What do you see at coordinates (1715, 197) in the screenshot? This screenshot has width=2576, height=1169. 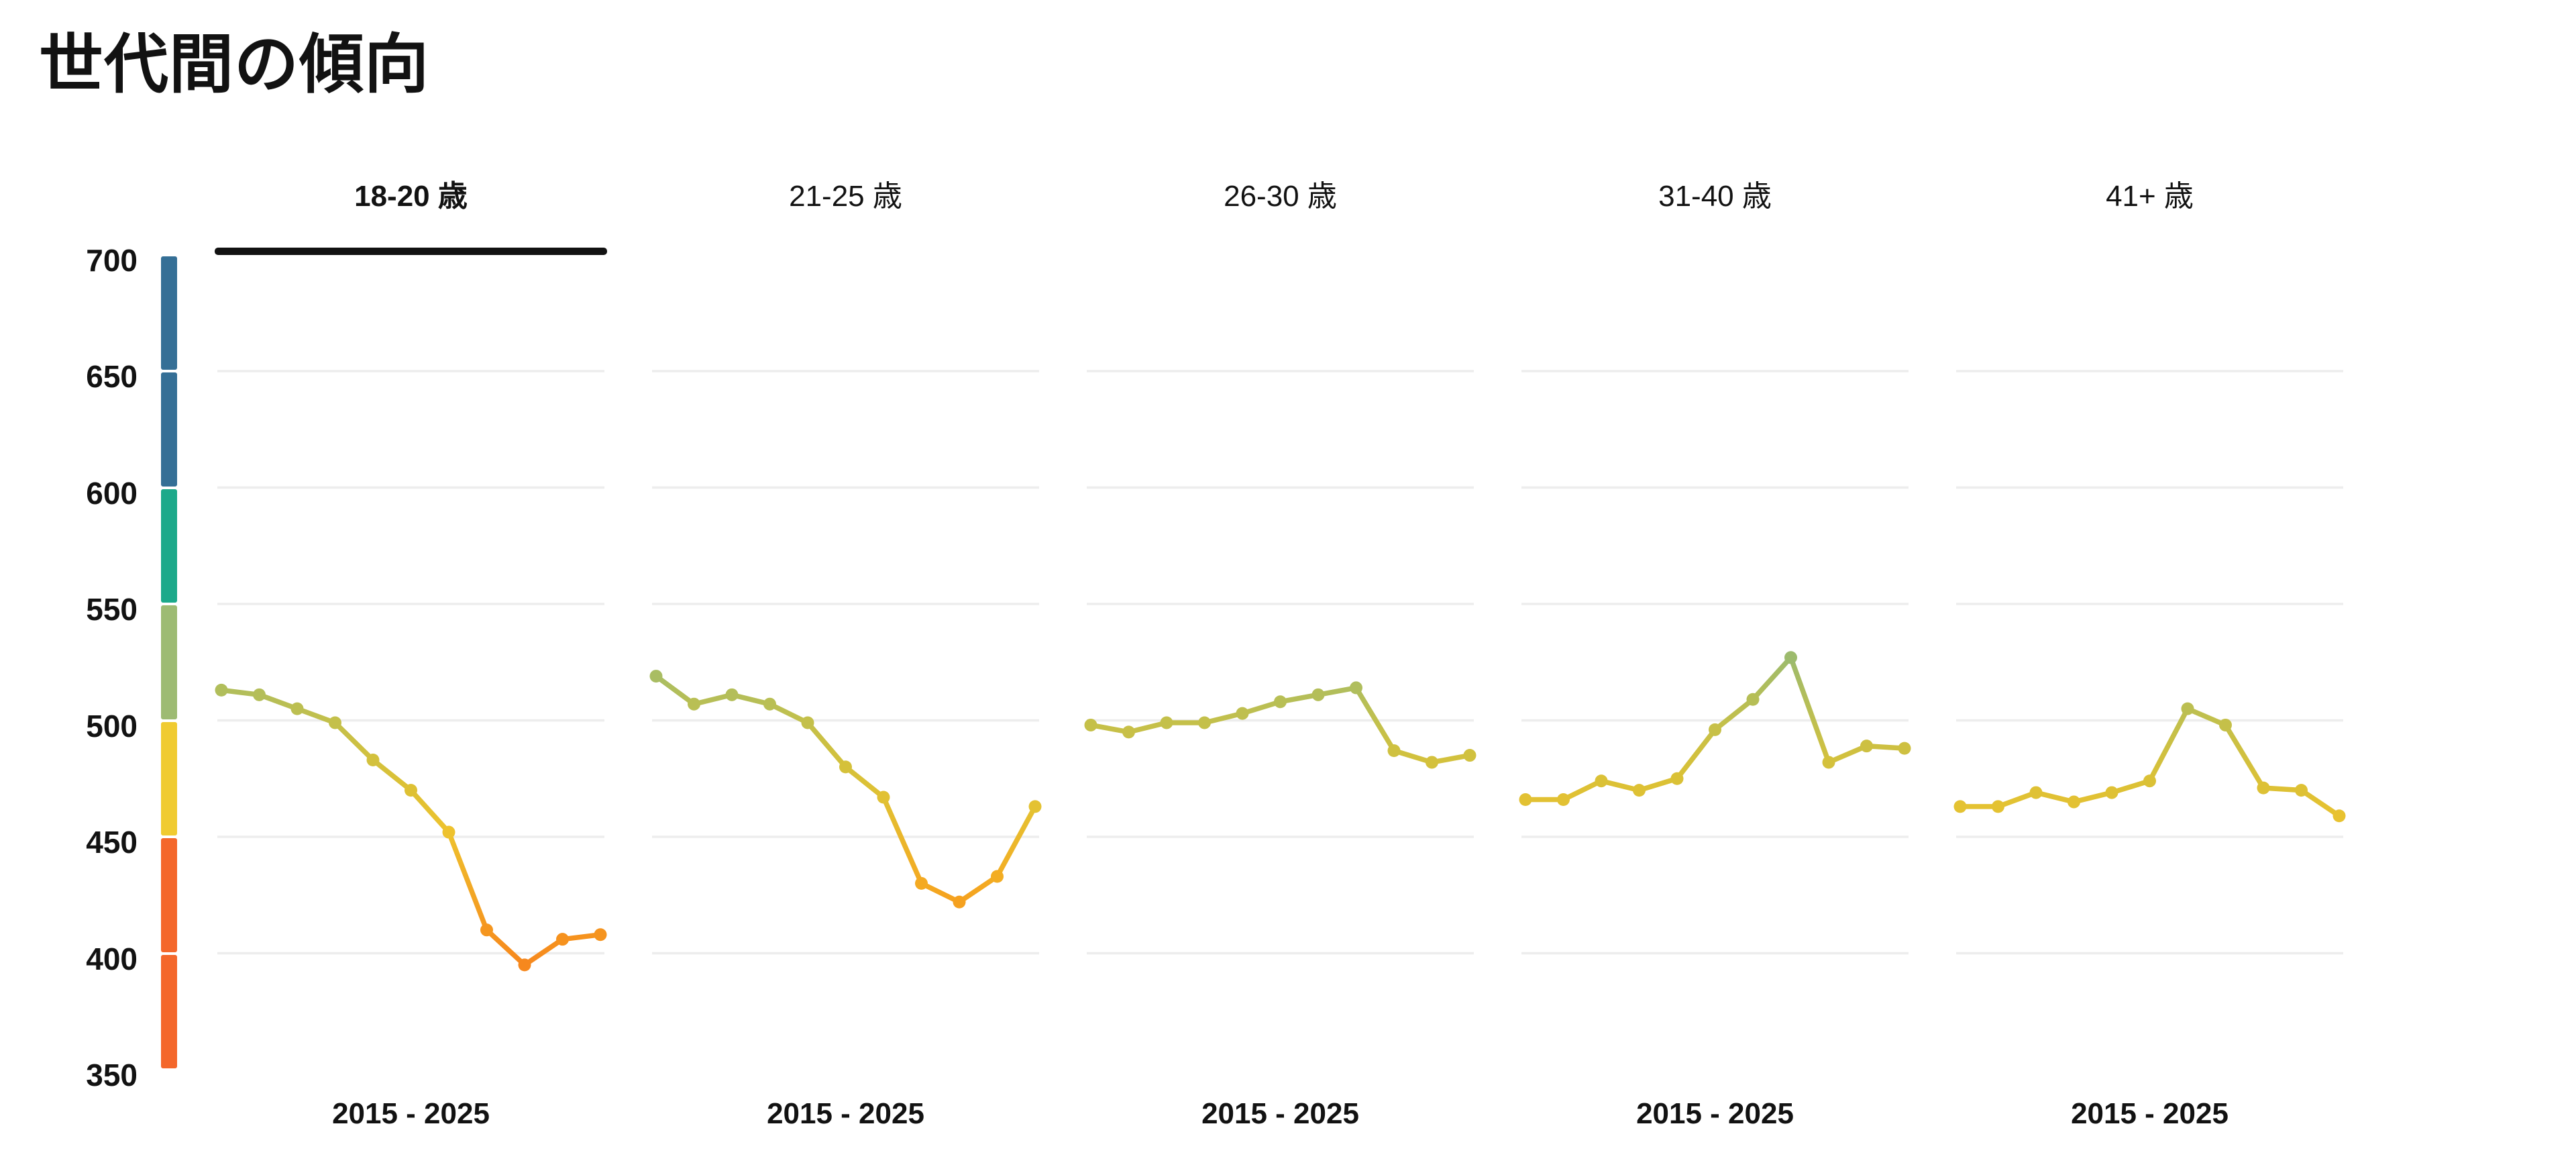 I see `tab-age-group-31-40 歳: 31-40 歳` at bounding box center [1715, 197].